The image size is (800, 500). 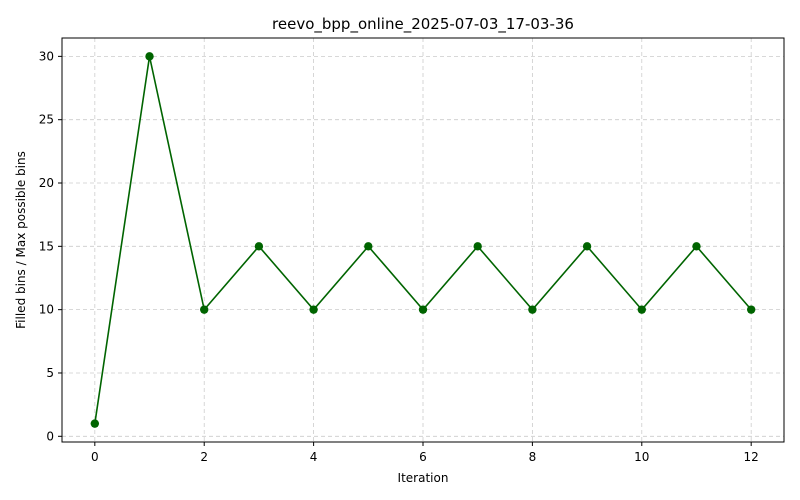 What do you see at coordinates (423, 24) in the screenshot?
I see `chart-title: reevo_bpp_online_2025-07-03_17-03-36` at bounding box center [423, 24].